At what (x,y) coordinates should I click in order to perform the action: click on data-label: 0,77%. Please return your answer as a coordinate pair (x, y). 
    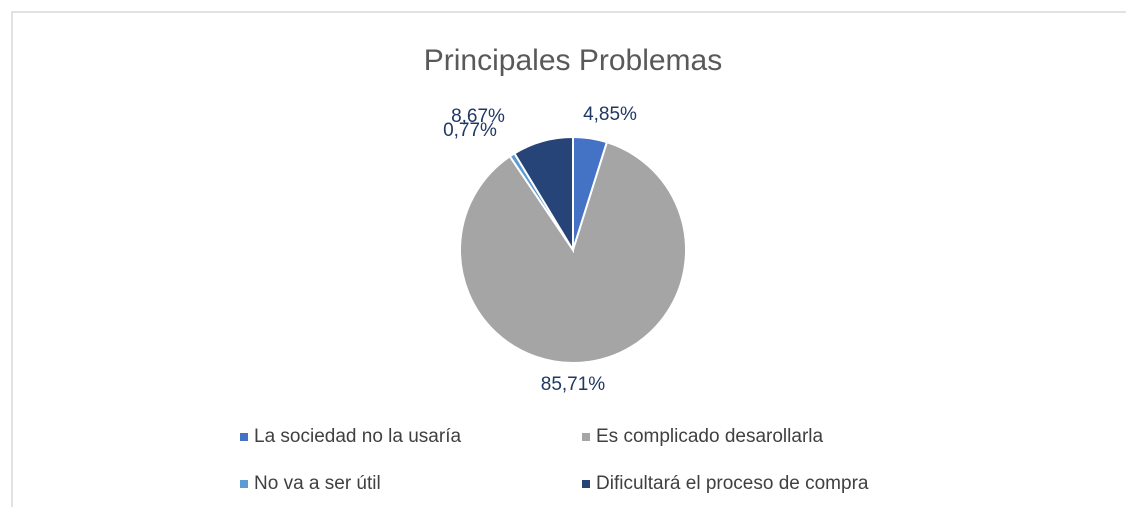
    Looking at the image, I should click on (470, 130).